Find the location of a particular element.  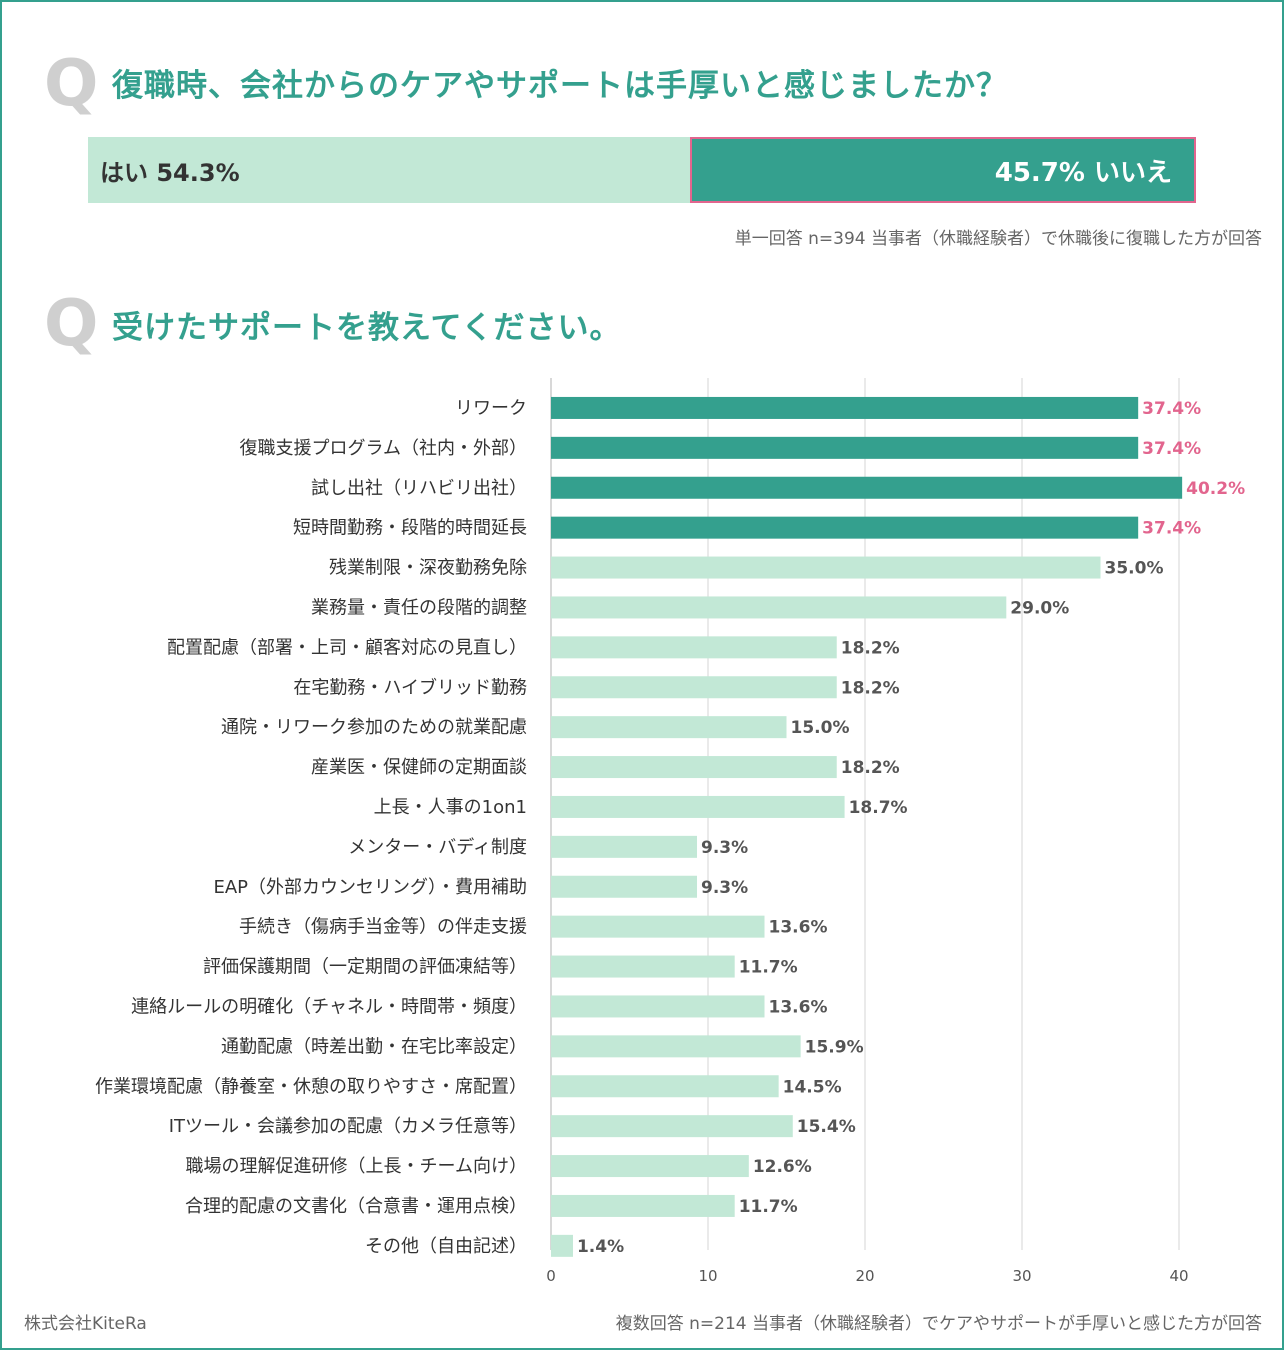

category-label: 試し出社（リハビリ出社） is located at coordinates (419, 488).